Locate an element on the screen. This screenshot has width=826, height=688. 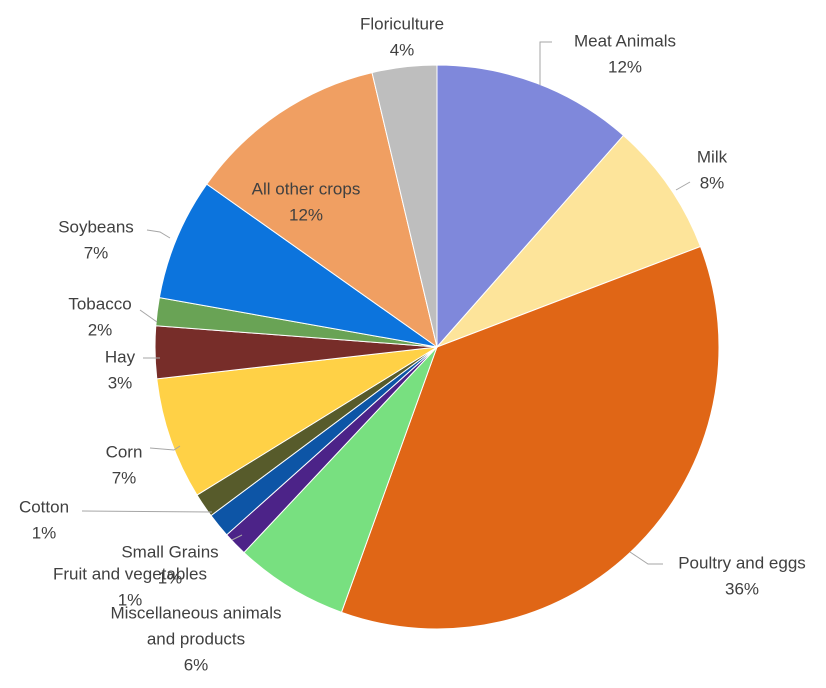
slice-percent-small-grains: 1% is located at coordinates (170, 577).